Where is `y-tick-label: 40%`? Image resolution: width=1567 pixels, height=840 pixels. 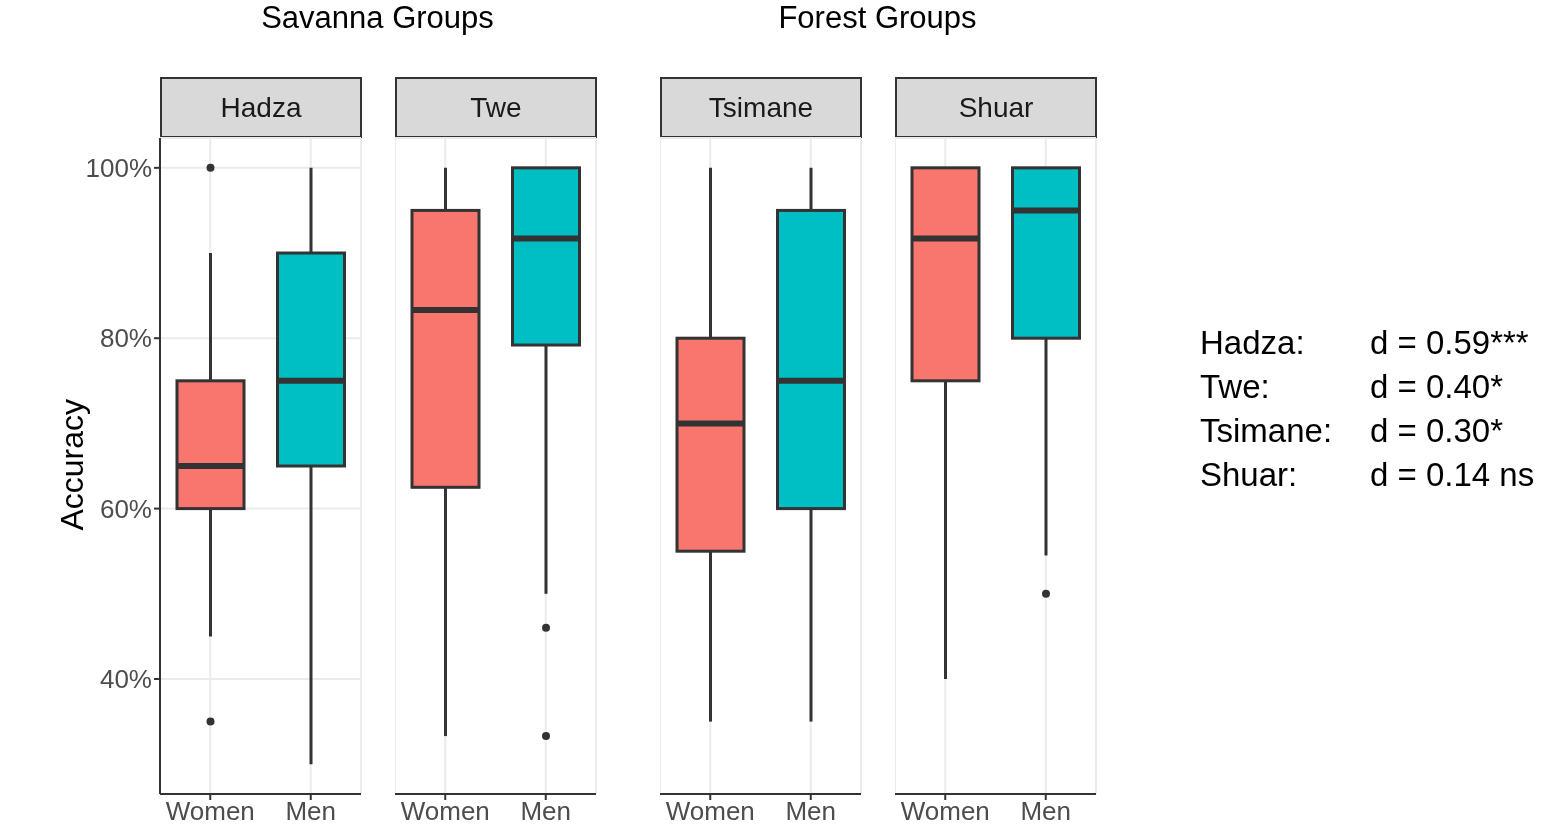
y-tick-label: 40% is located at coordinates (125, 679).